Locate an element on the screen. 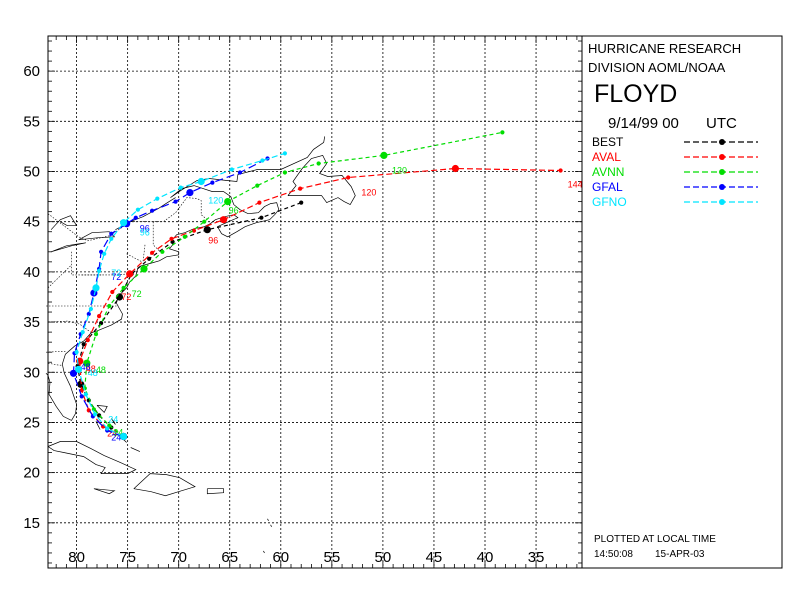  lat-tick-label: 30 is located at coordinates (31, 372).